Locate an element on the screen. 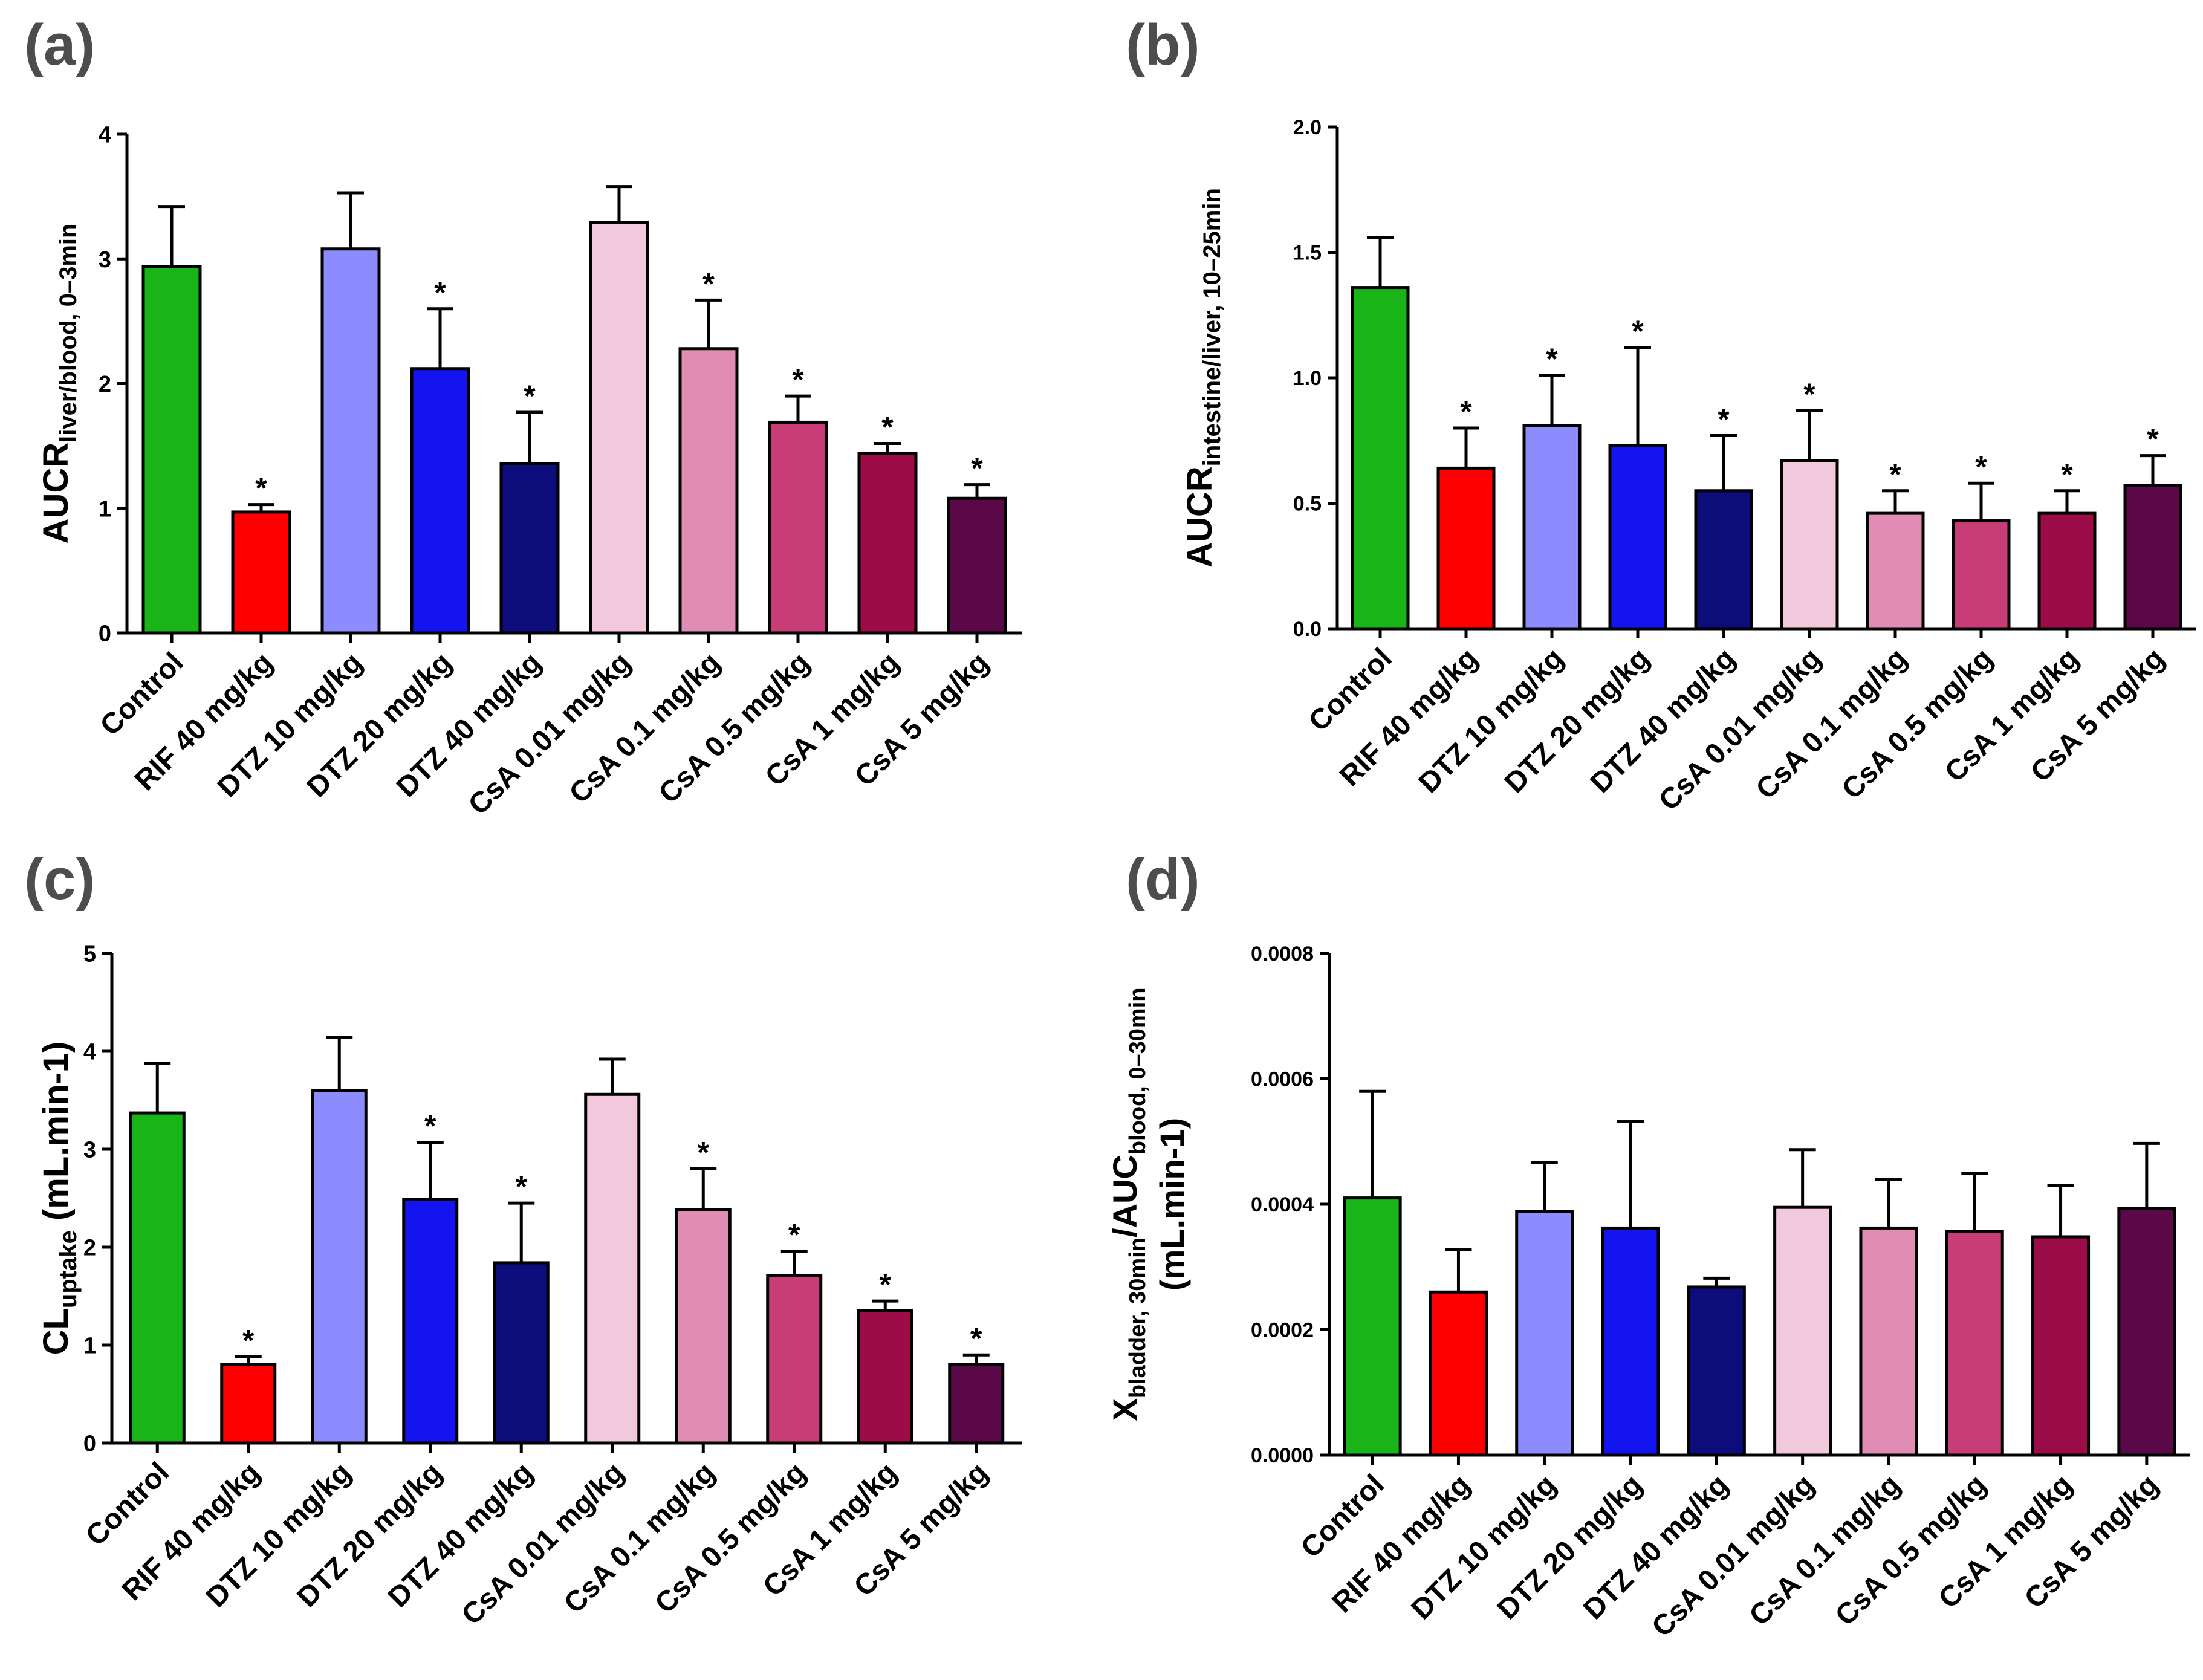 This screenshot has height=1680, width=2203. y-tick-label: 1.5 is located at coordinates (1307, 253).